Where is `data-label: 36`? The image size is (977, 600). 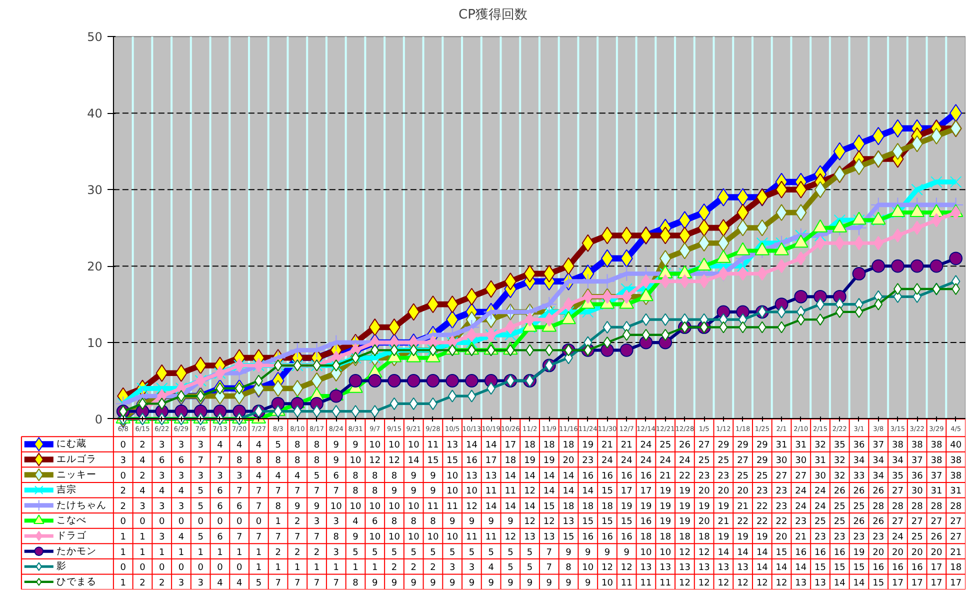 data-label: 36 is located at coordinates (859, 445).